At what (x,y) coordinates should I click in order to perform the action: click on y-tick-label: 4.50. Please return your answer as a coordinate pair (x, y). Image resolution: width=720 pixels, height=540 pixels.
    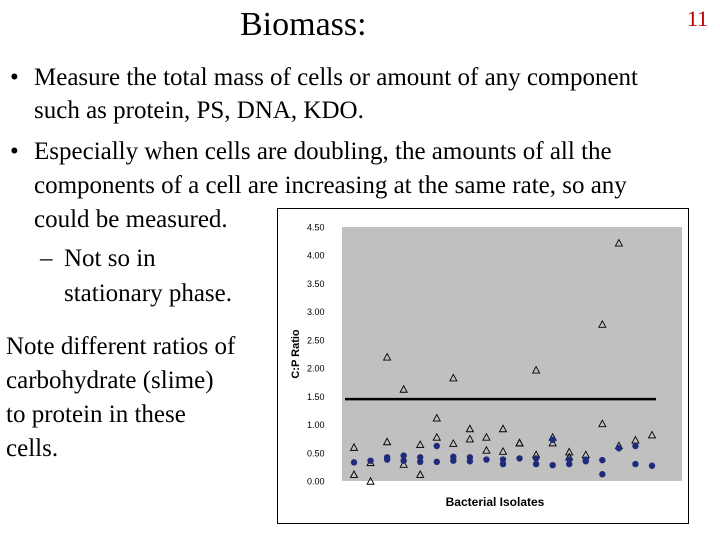
    Looking at the image, I should click on (316, 228).